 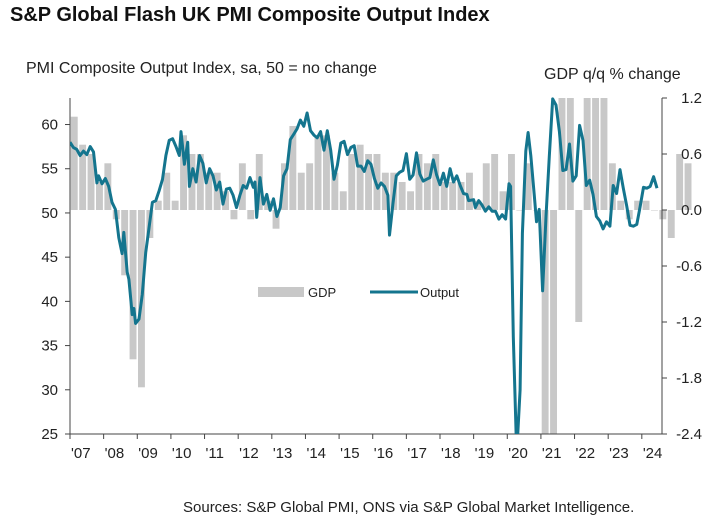 I want to click on x-tick-label: '17, so click(x=417, y=453).